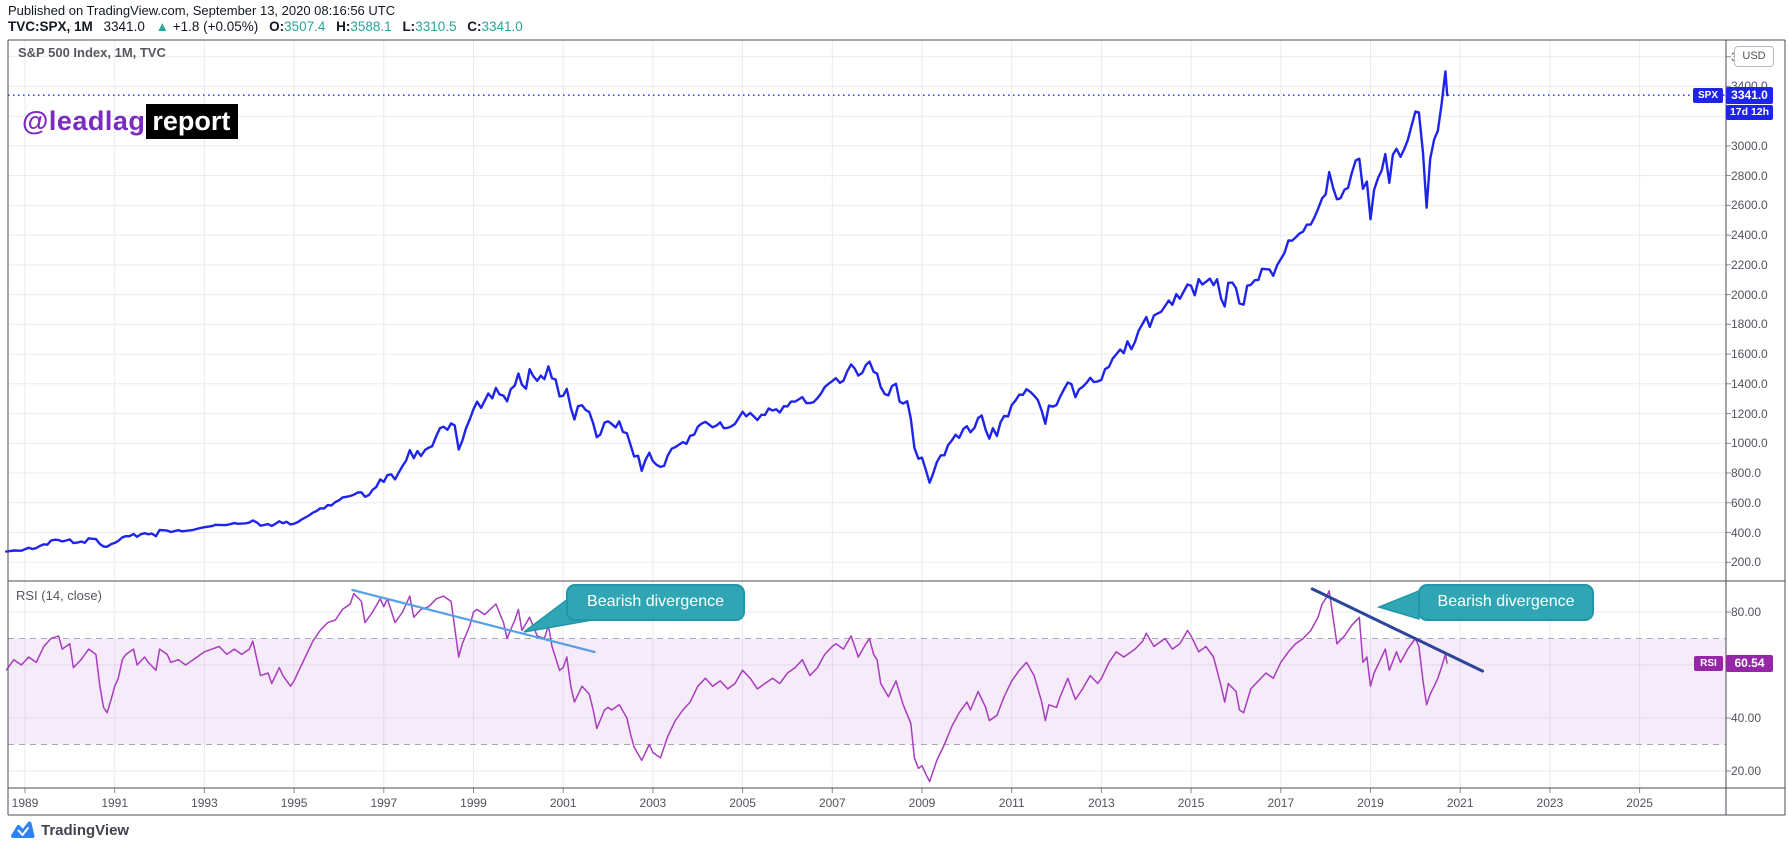  Describe the element at coordinates (371, 26) in the screenshot. I see `high-value: 3588.1` at that location.